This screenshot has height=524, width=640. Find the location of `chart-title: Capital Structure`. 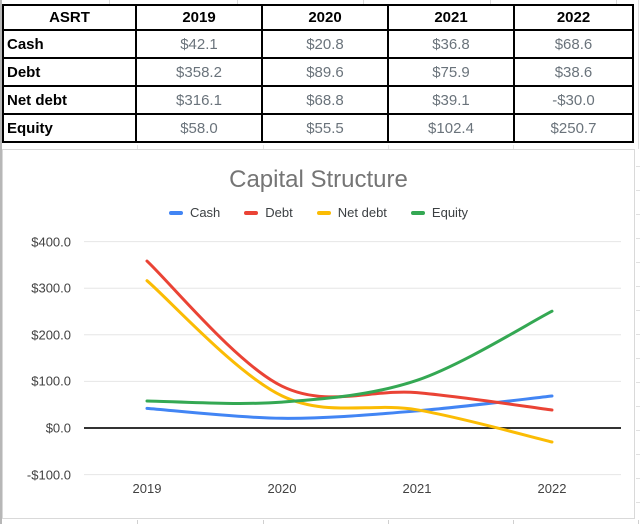

chart-title: Capital Structure is located at coordinates (318, 179).